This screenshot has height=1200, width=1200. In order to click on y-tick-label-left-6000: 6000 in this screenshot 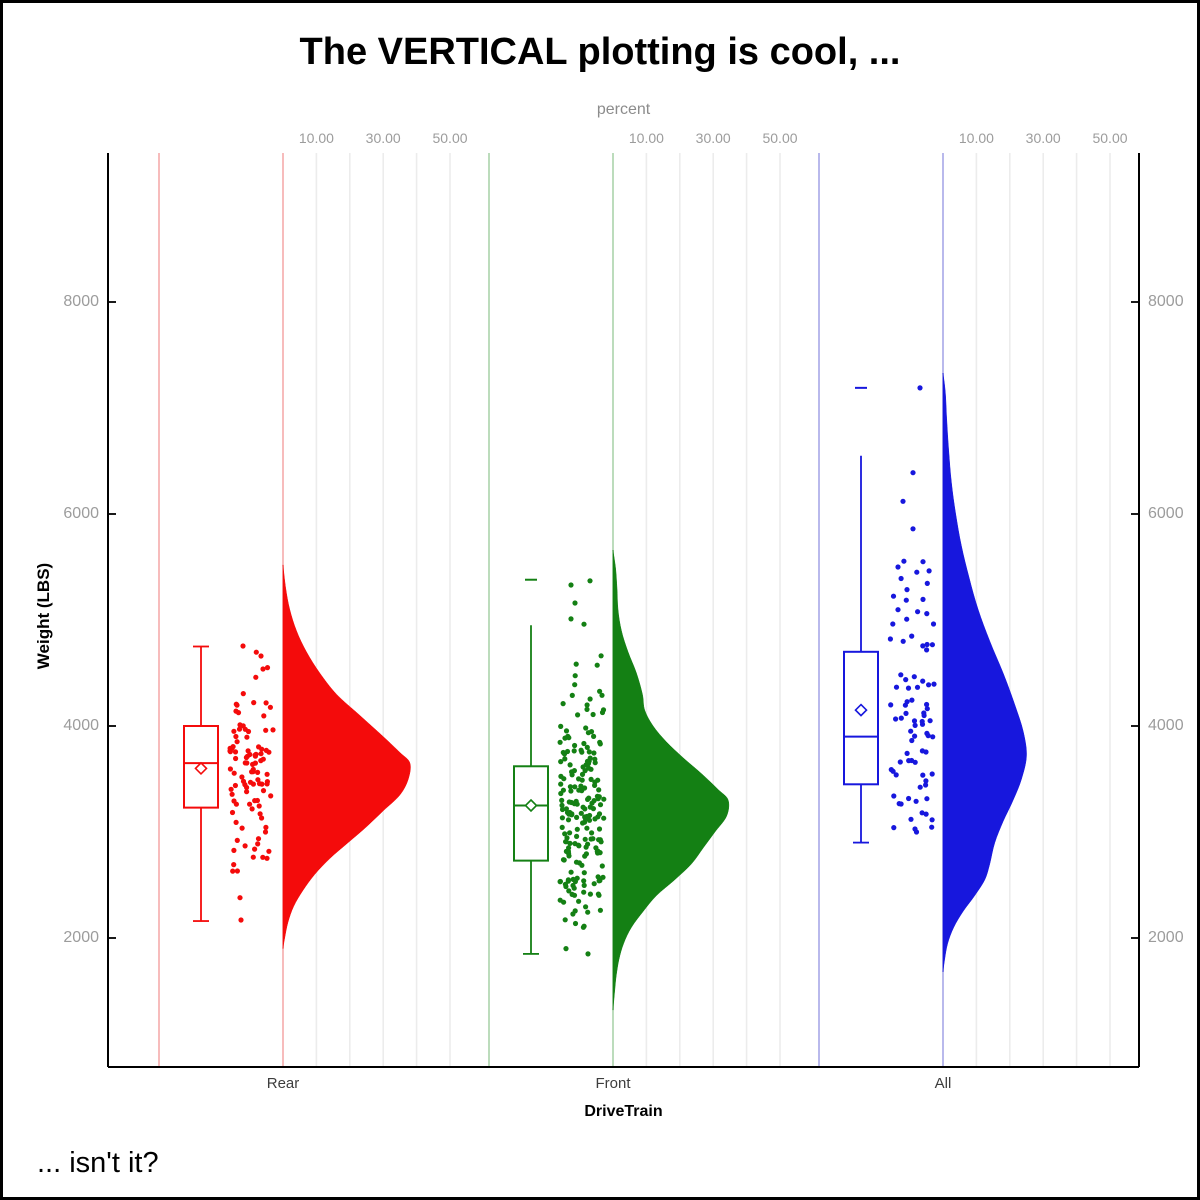, I will do `click(81, 513)`.